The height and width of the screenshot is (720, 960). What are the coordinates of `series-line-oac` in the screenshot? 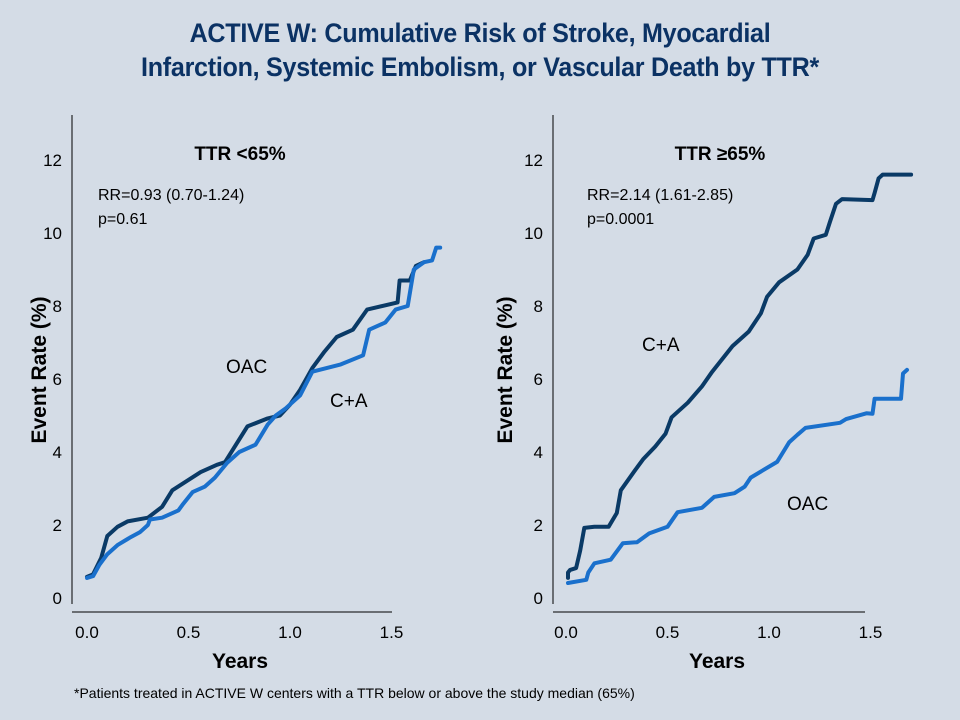 It's located at (737, 476).